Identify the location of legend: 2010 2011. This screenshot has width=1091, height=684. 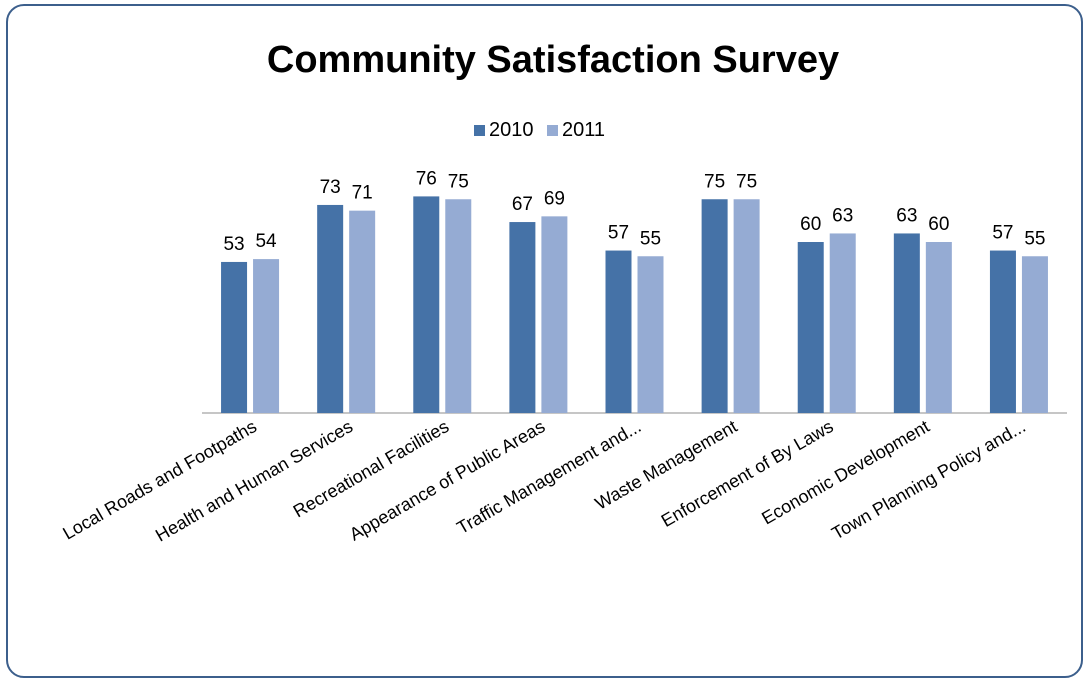
(539, 130).